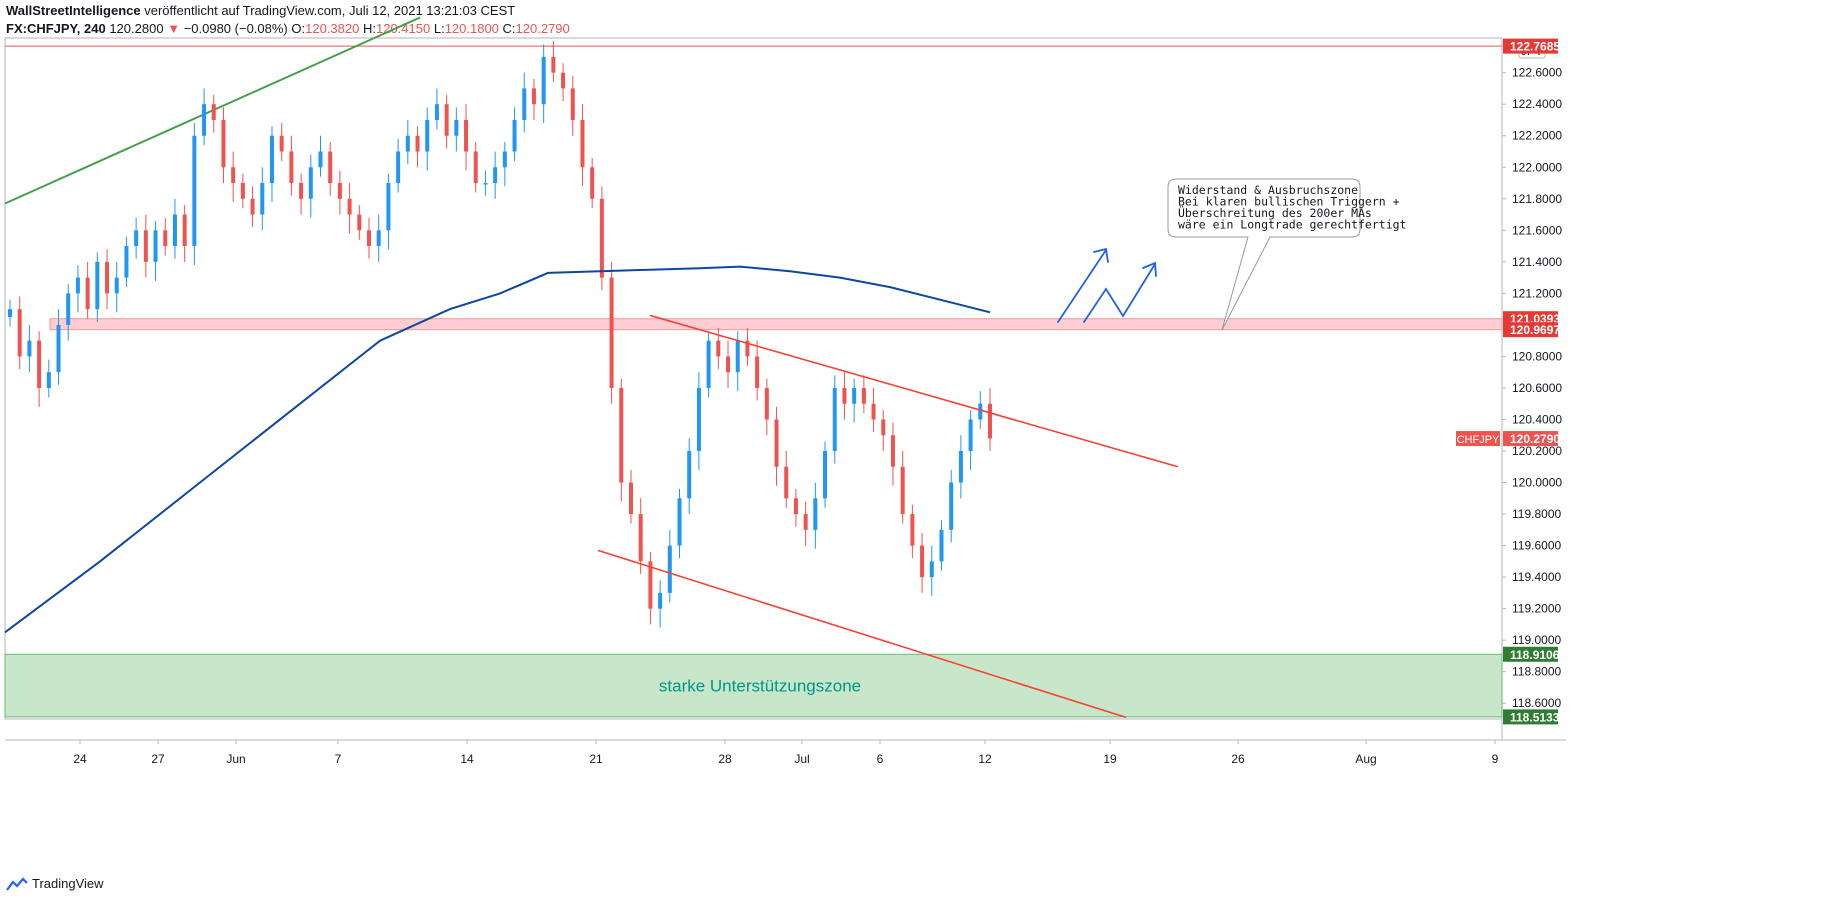  I want to click on x-tick-label: 19, so click(1110, 759).